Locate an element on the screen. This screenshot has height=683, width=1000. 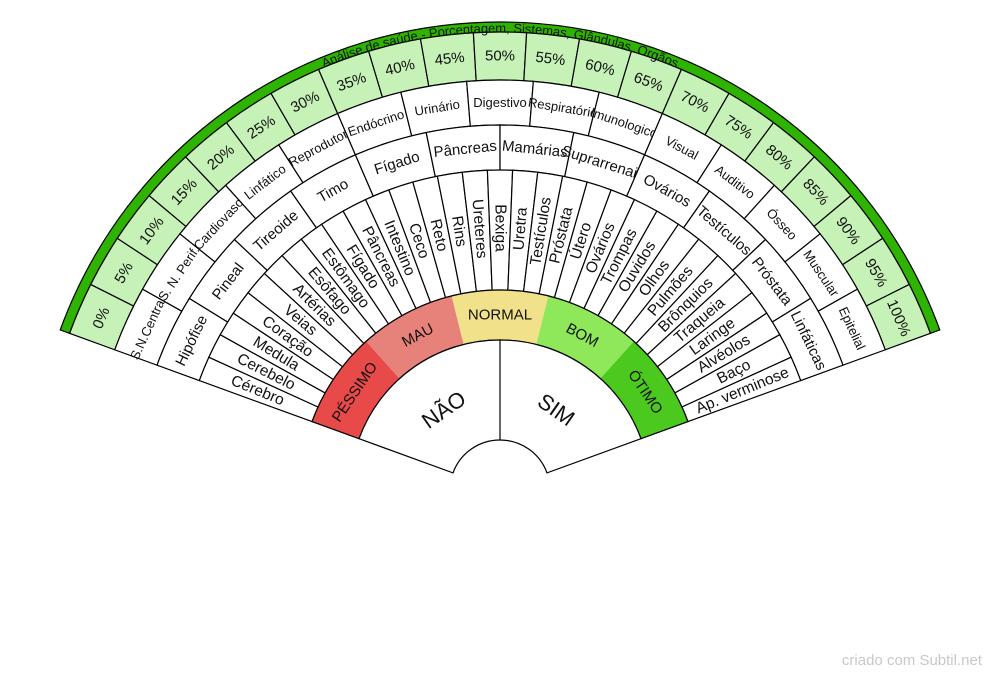
answer-ring: NÃO SIM is located at coordinates (500, 406).